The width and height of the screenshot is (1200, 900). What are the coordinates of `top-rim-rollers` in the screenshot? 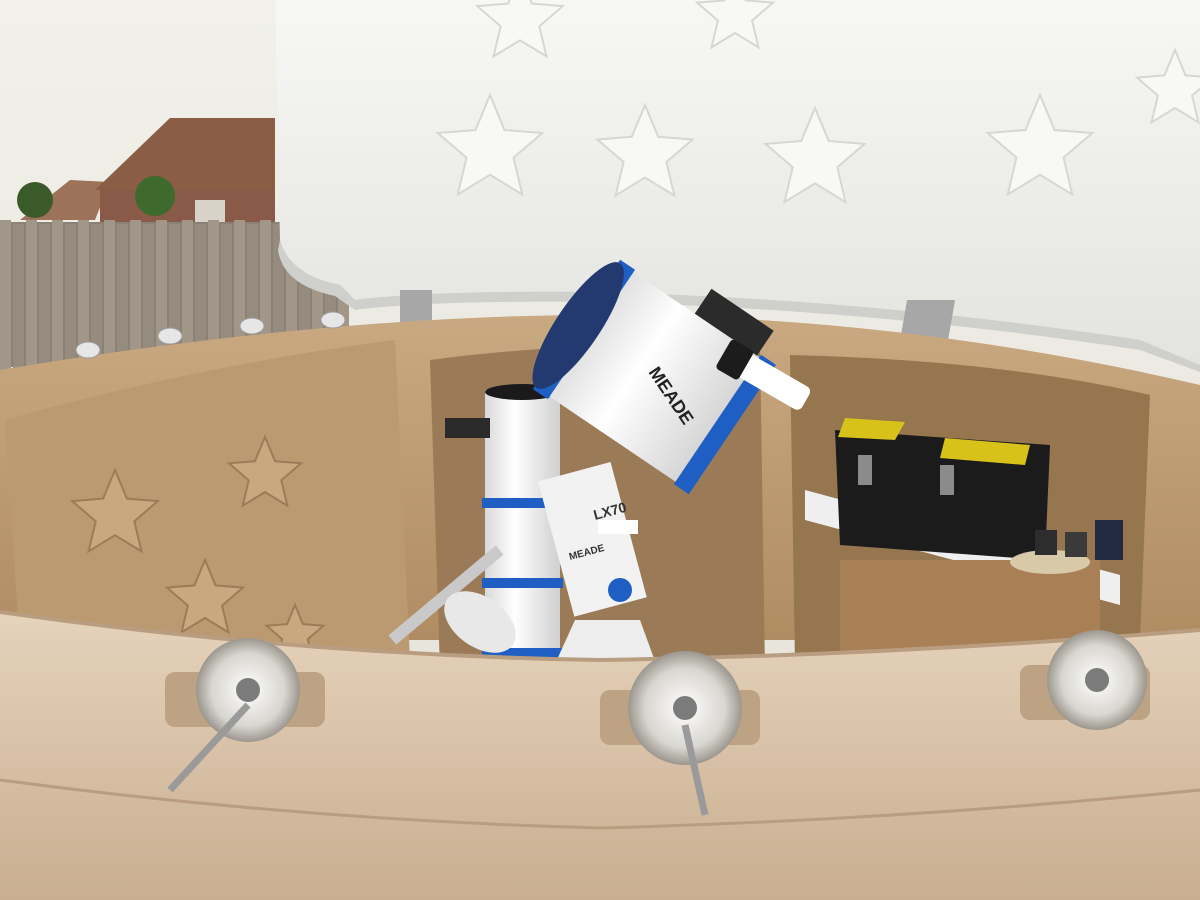 It's located at (210, 335).